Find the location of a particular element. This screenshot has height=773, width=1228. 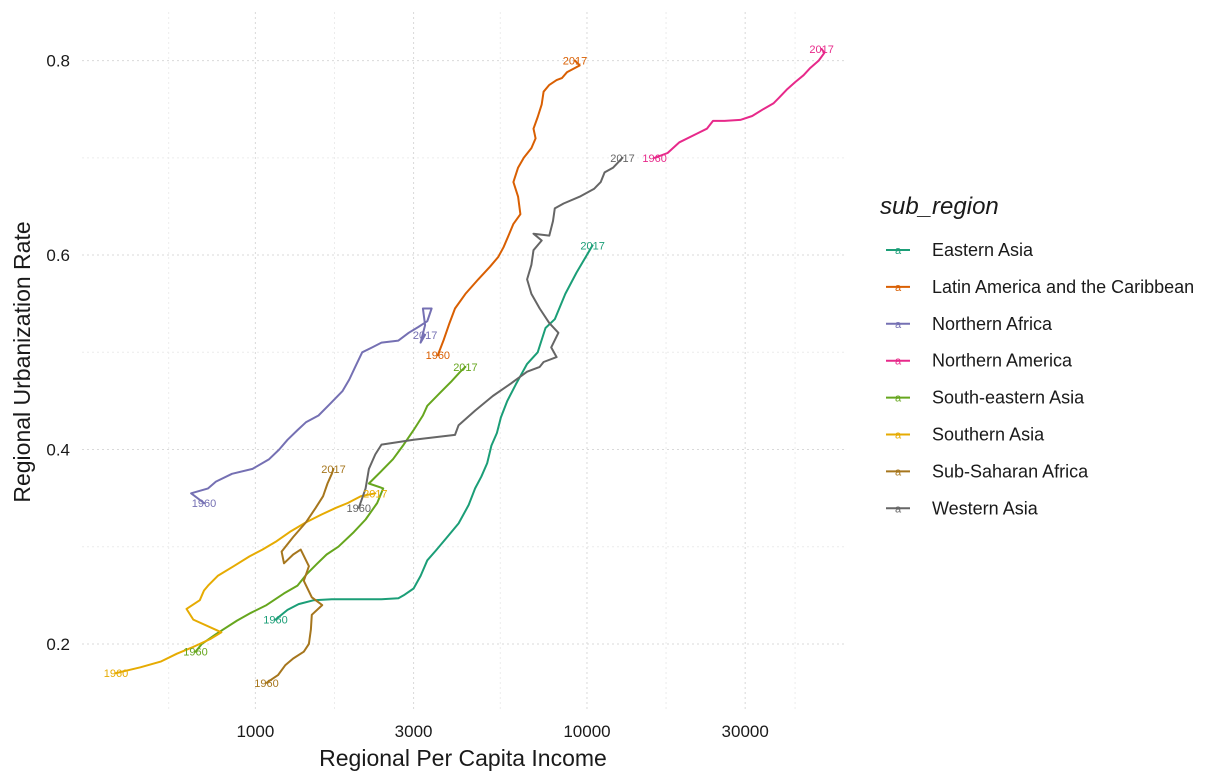

legend-label-western-asia: Western Asia is located at coordinates (985, 508).